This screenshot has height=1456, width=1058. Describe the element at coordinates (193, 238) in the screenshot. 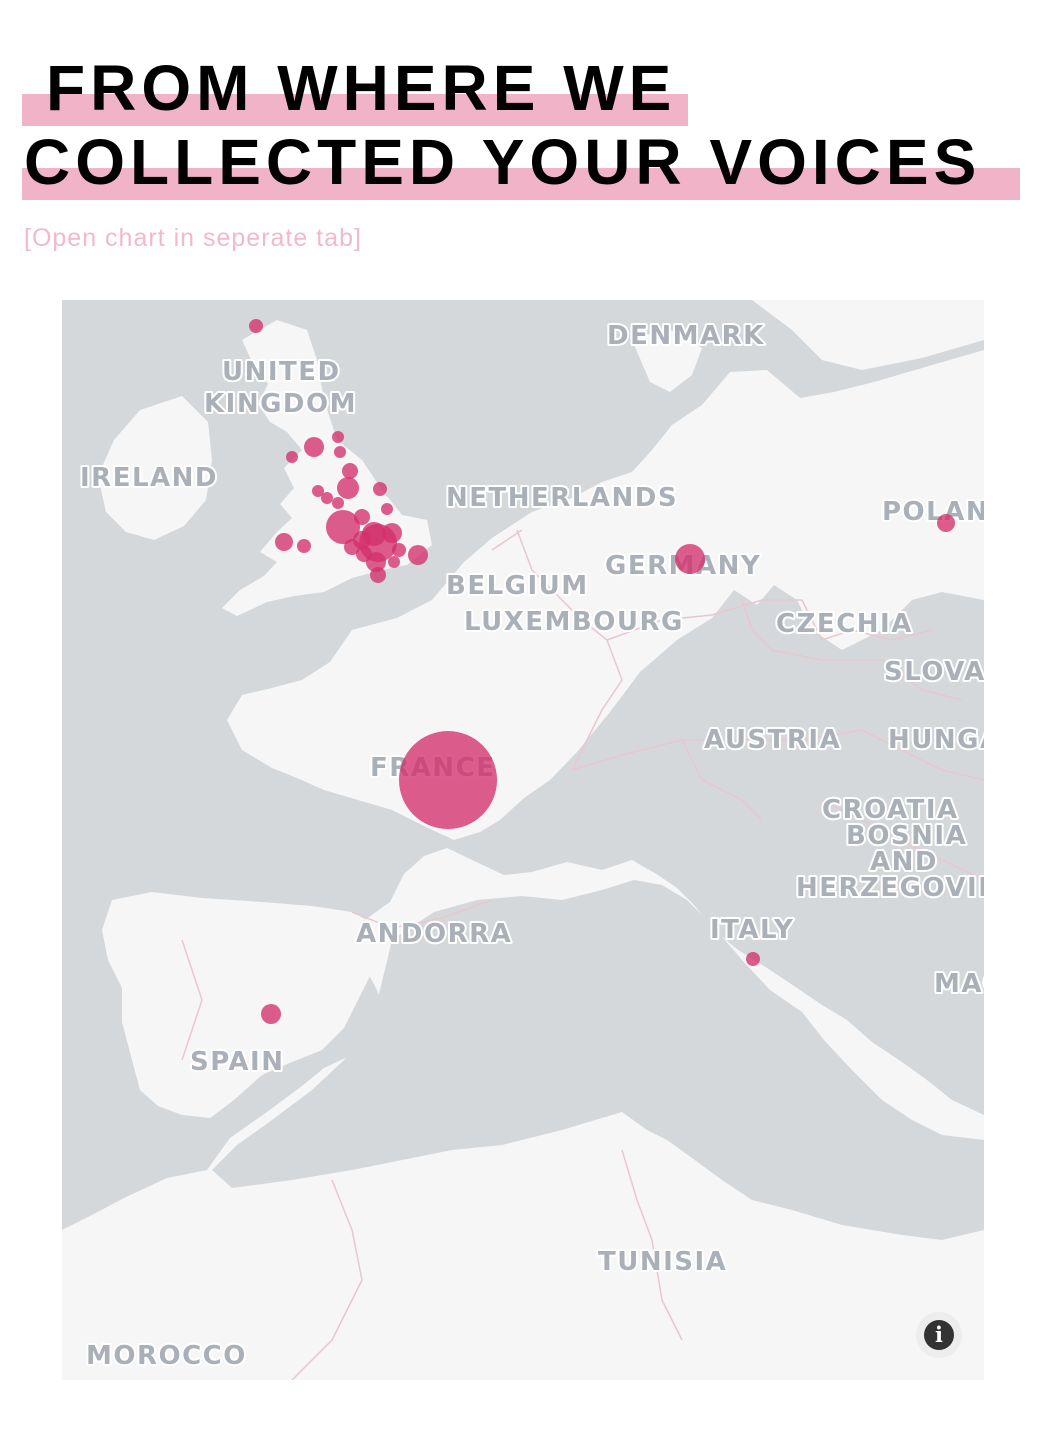

I see `open-chart-link: [Open chart in seperate tab]` at that location.